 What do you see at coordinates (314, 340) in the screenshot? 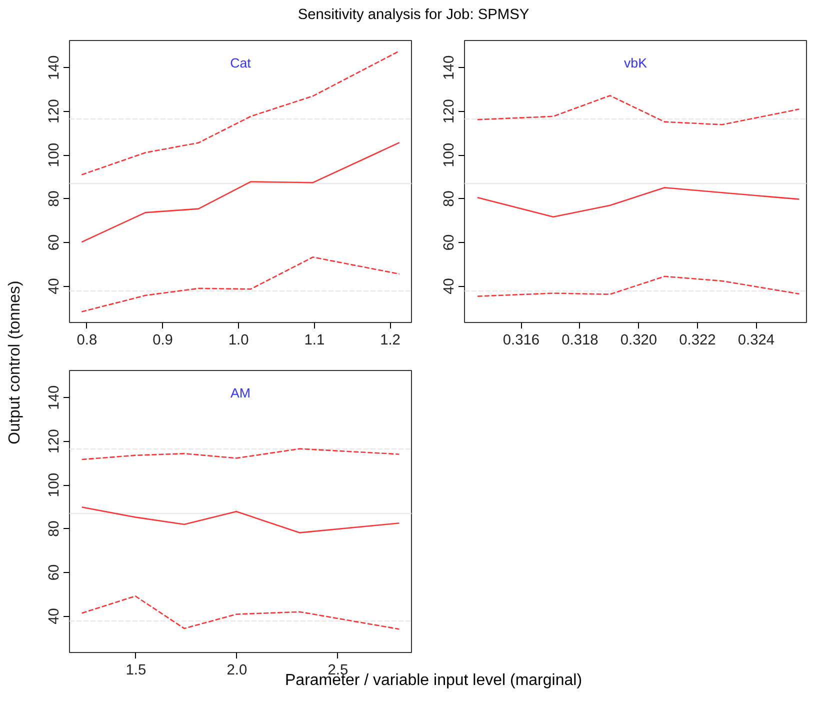
I see `x-tick-label: 1.1` at bounding box center [314, 340].